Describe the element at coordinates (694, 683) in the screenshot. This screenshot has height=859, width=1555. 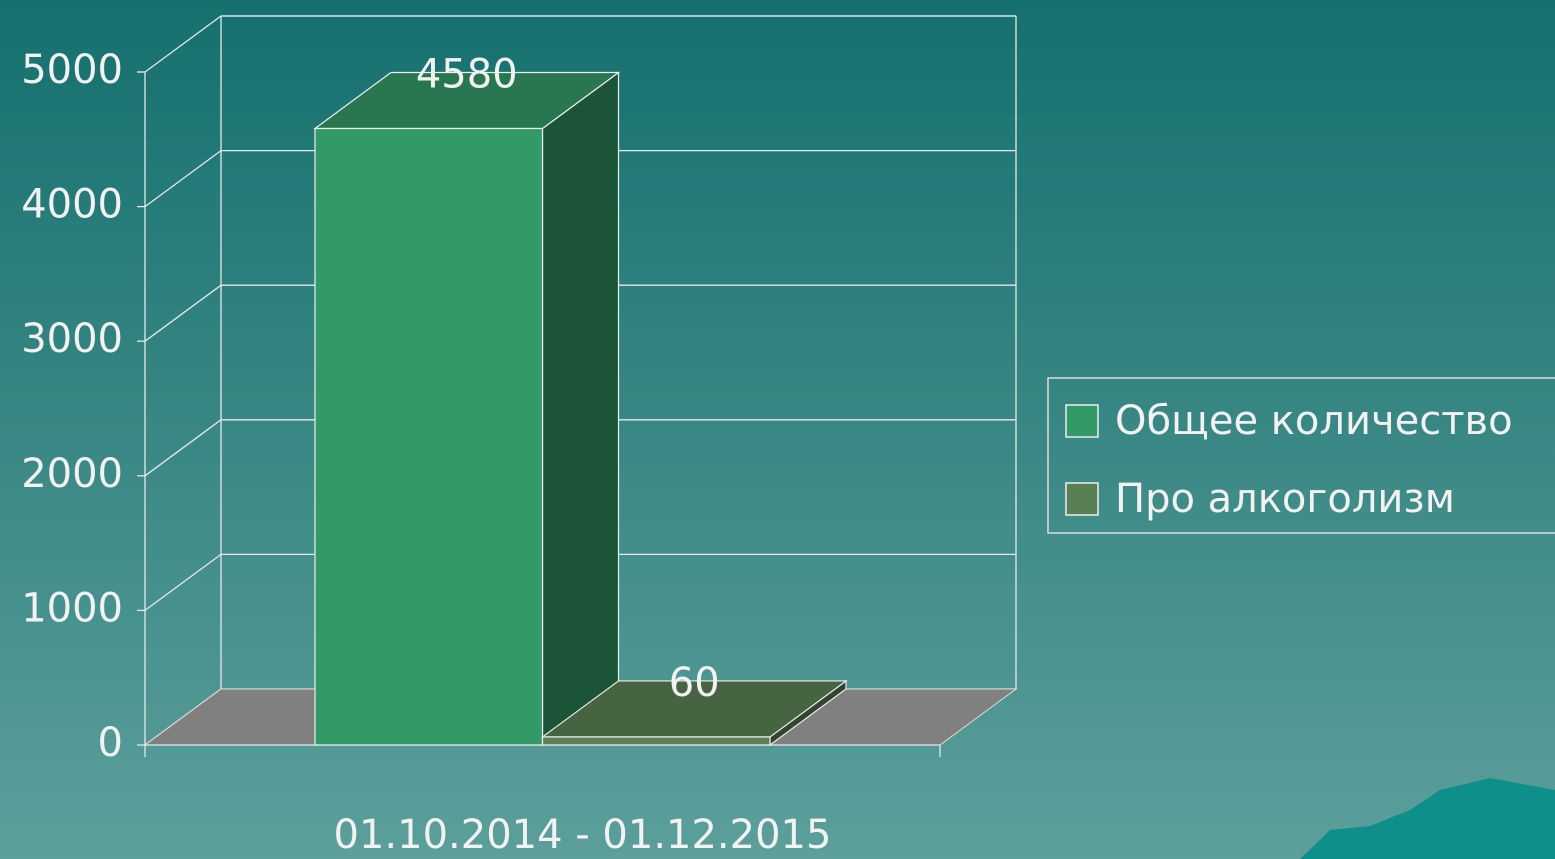
I see `data-label: 60` at that location.